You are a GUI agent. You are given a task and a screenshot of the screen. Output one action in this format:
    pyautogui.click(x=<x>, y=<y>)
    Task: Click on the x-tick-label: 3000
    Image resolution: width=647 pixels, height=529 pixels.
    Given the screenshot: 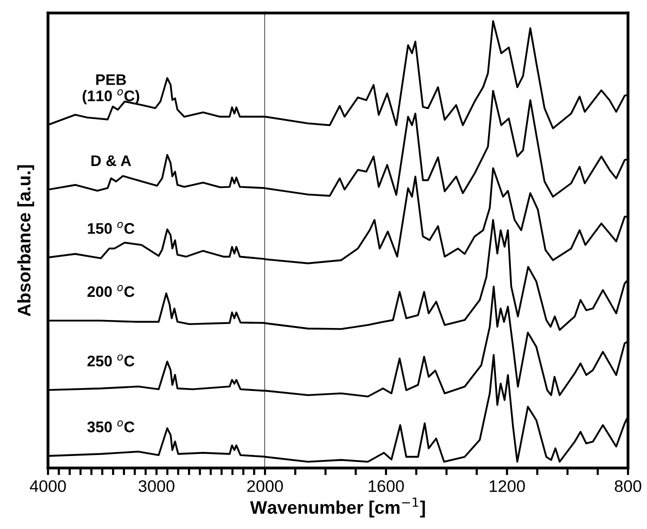 What is the action you would take?
    pyautogui.click(x=156, y=486)
    